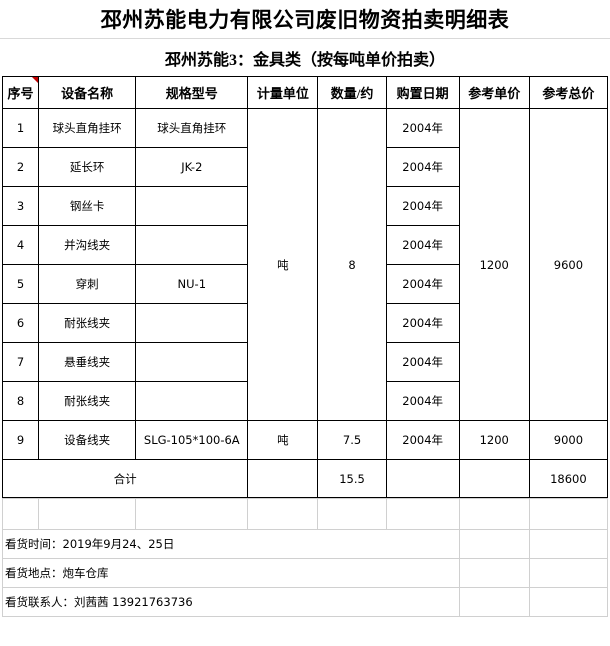 This screenshot has height=646, width=610. Describe the element at coordinates (35, 80) in the screenshot. I see `comment-flag-icon` at that location.